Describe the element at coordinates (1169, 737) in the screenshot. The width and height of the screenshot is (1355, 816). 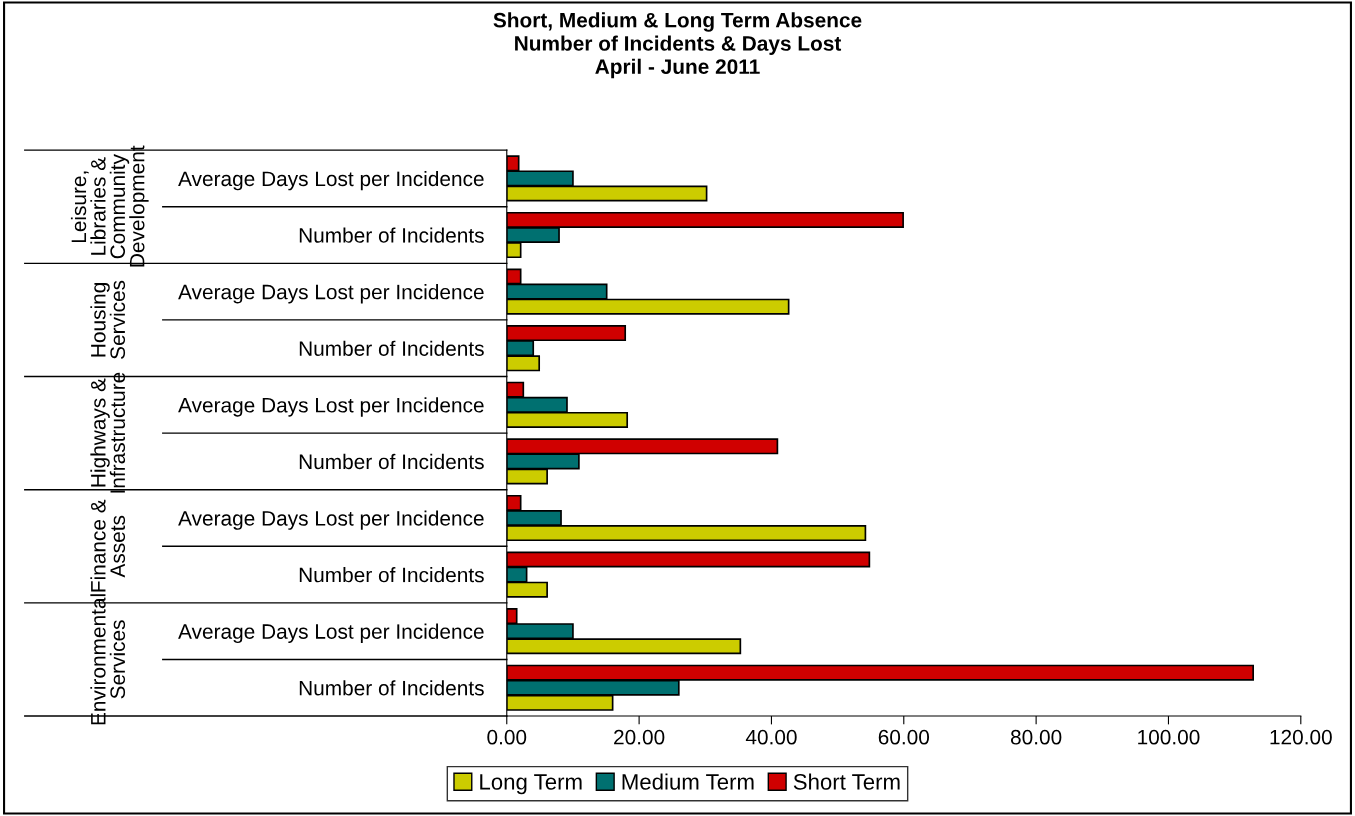
I see `x-tick-label: 100.00` at that location.